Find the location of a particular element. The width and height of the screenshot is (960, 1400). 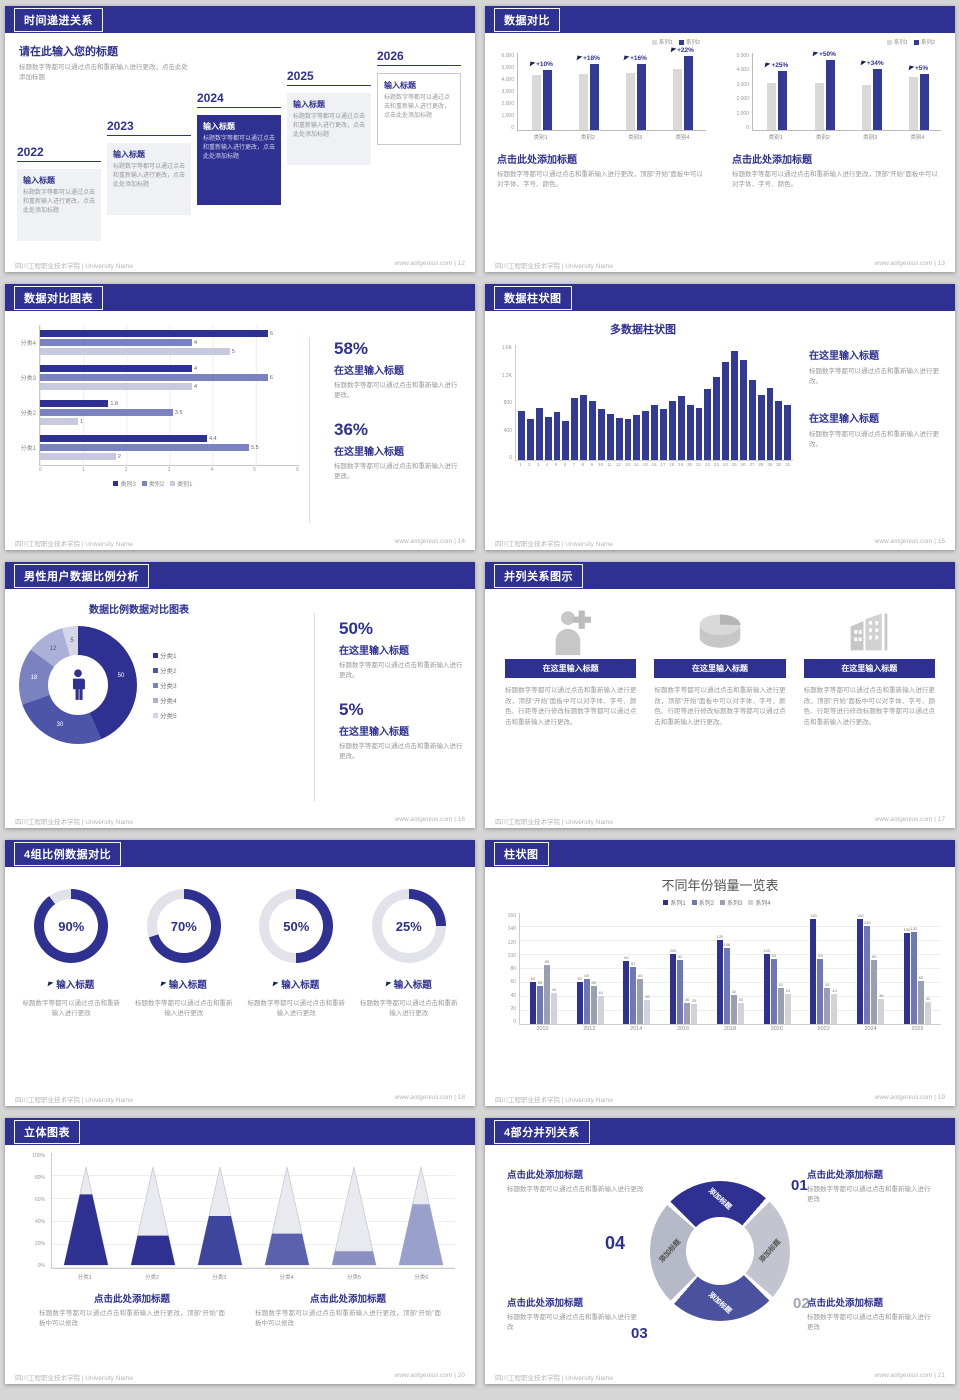

bar: 40 is located at coordinates (600, 1007).